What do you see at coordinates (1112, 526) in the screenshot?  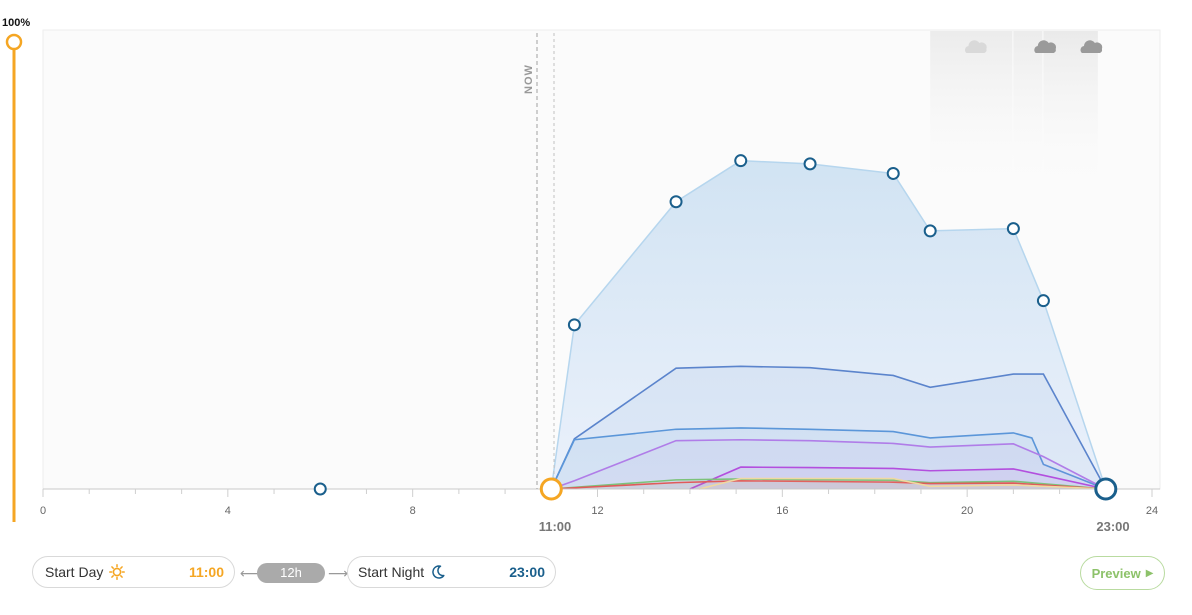 I see `night-marker-label: 23:00` at bounding box center [1112, 526].